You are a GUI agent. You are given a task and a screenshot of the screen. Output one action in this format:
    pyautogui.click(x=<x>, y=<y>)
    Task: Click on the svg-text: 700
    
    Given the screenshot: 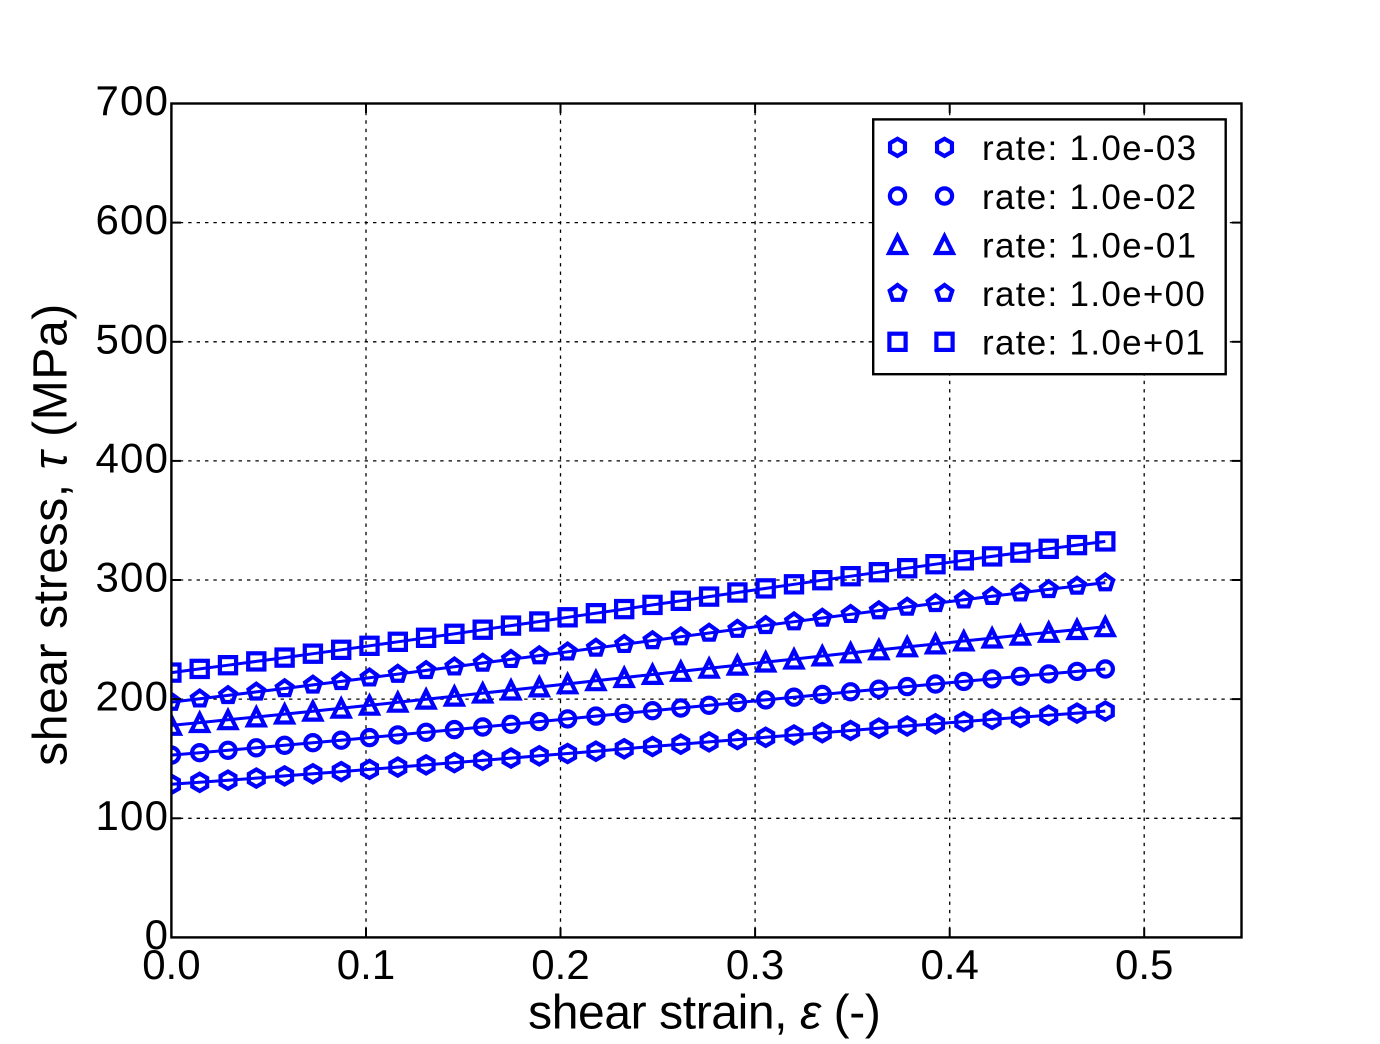 What is the action you would take?
    pyautogui.click(x=133, y=100)
    